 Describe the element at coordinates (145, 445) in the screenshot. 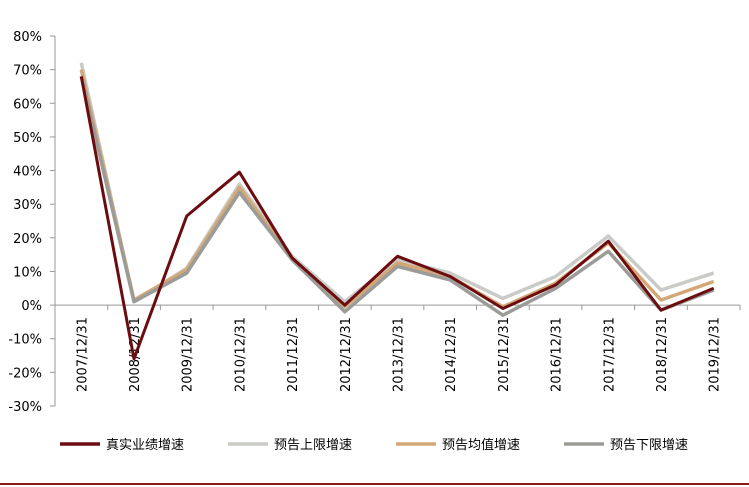

I see `legend-label: 真实业绩增速` at that location.